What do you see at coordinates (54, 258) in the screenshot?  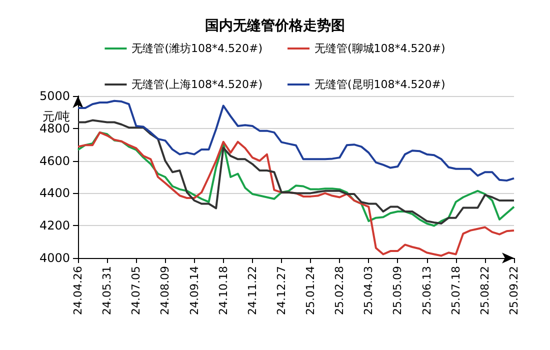 I see `y-tick-label: 4000` at bounding box center [54, 258].